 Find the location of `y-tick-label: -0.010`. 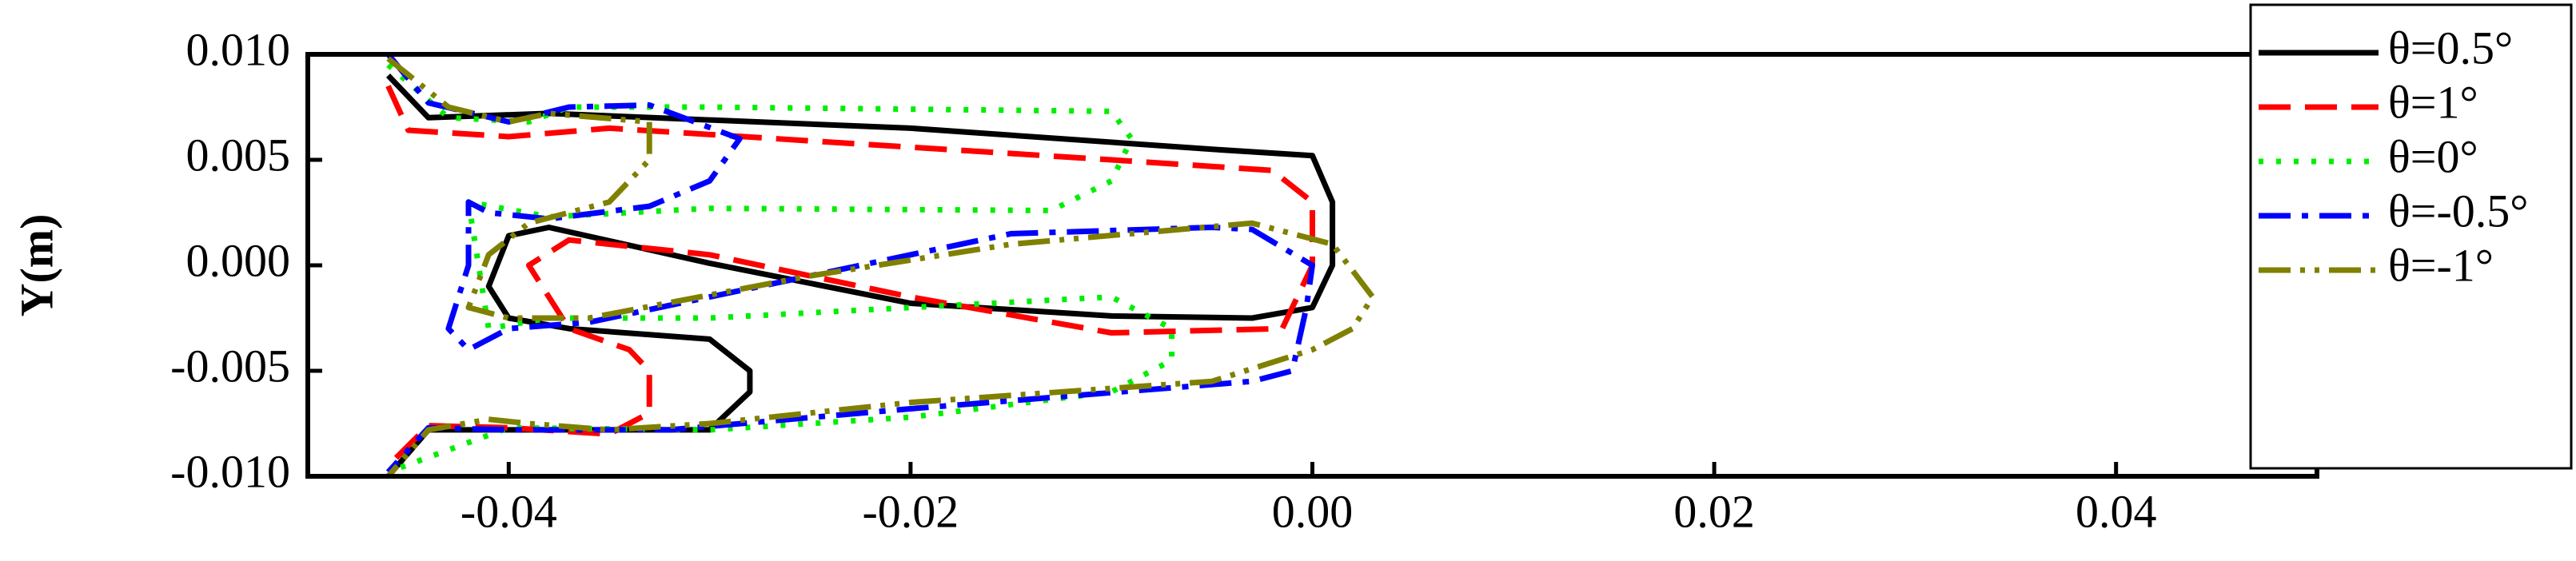

y-tick-label: -0.010 is located at coordinates (230, 471).